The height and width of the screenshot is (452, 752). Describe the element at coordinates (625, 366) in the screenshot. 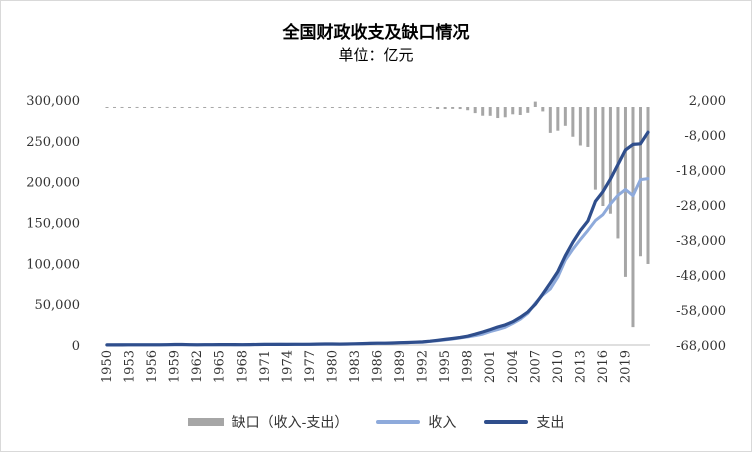

I see `x-tick-label: 2019` at that location.